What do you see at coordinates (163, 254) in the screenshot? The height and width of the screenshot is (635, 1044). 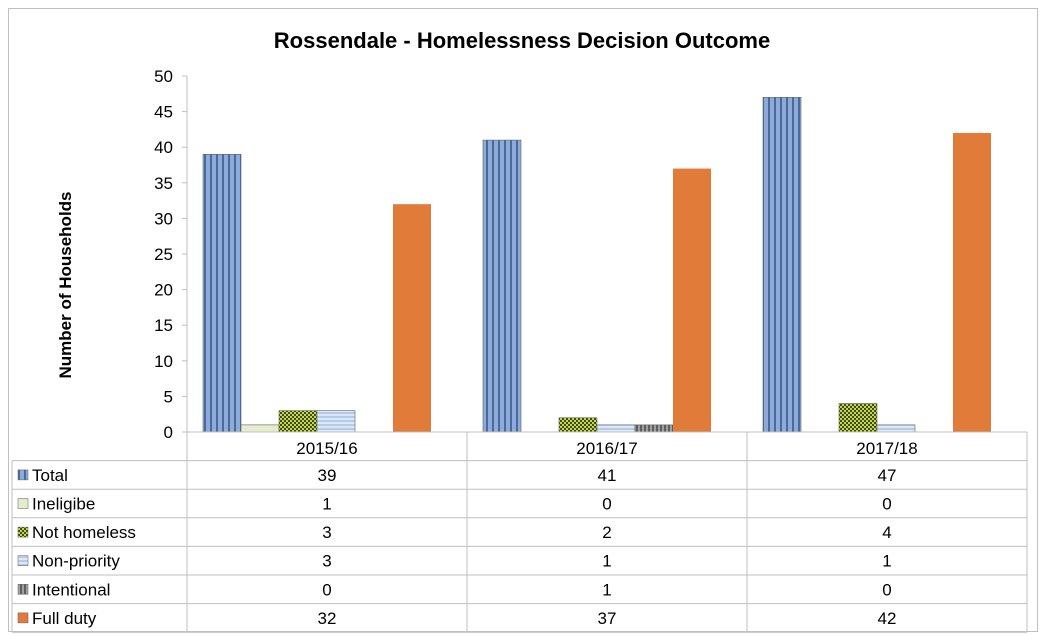 I see `y-tick-label: 25` at bounding box center [163, 254].